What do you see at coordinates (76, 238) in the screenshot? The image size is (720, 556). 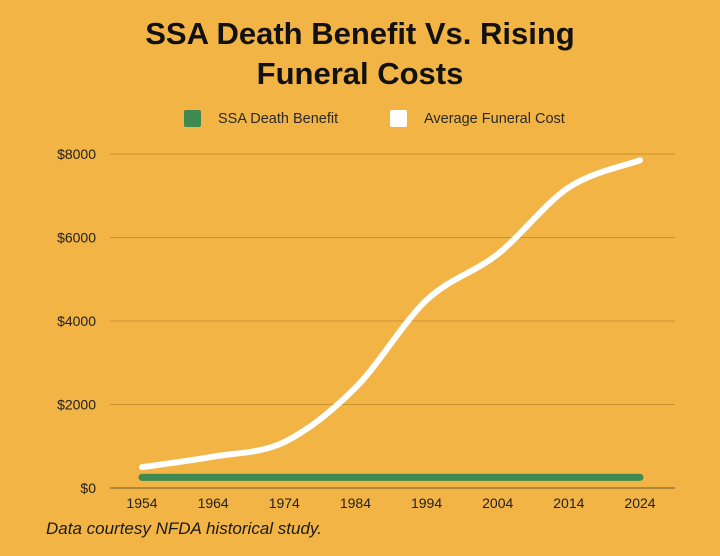 I see `y-tick-label-6000: $6000` at bounding box center [76, 238].